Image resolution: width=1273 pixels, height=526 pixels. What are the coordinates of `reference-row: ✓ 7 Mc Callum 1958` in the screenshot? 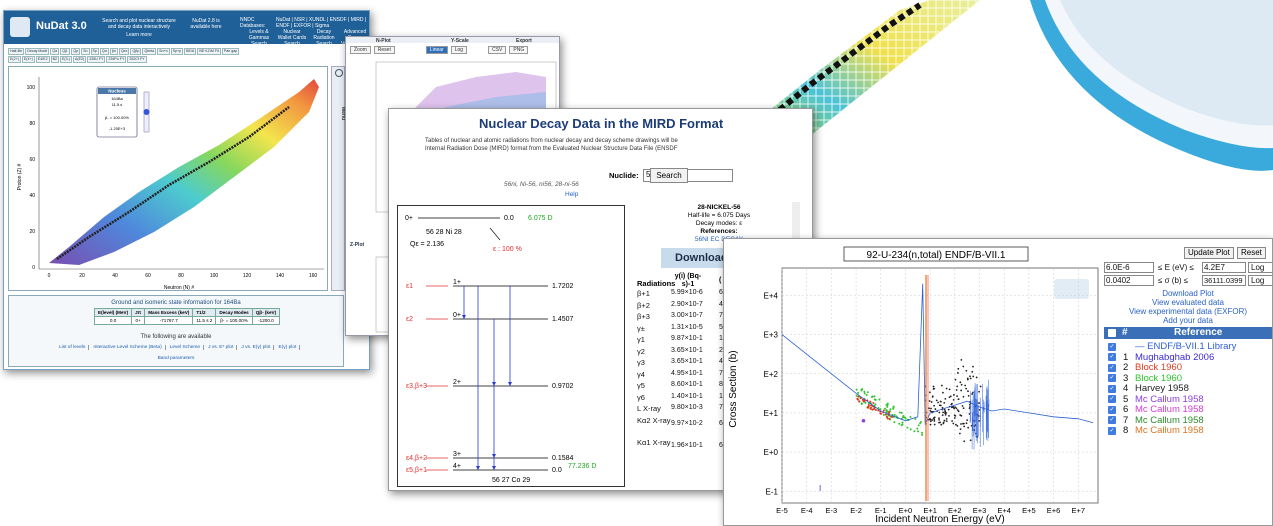 It's located at (1156, 420).